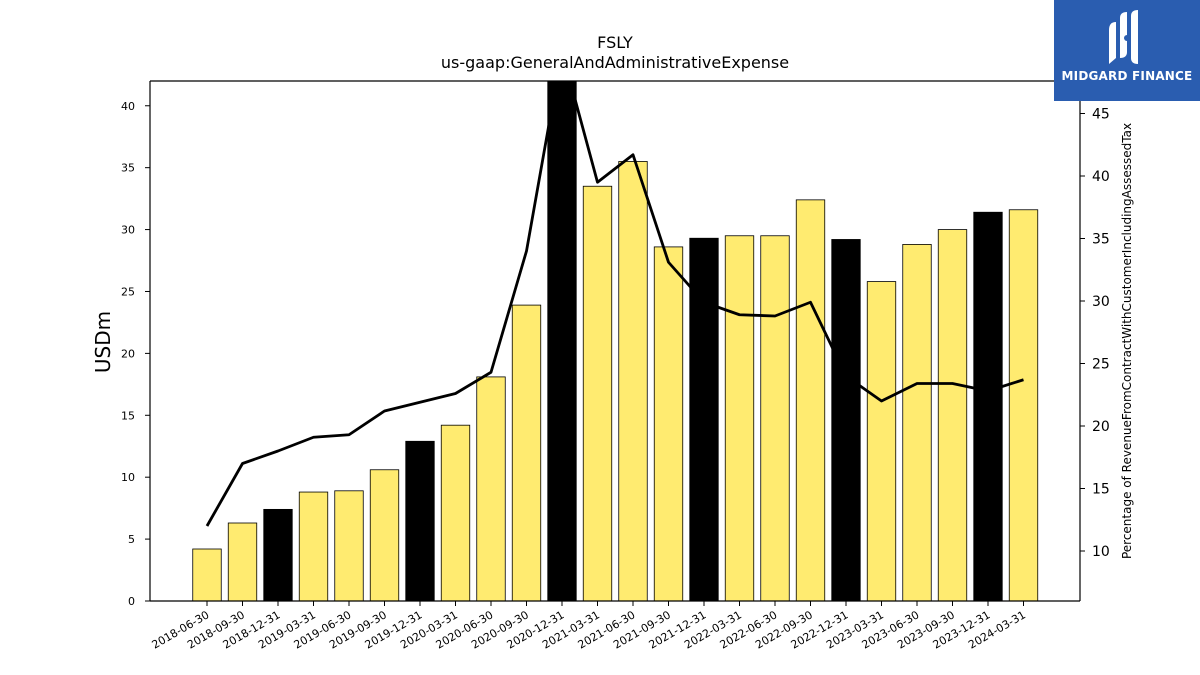  Describe the element at coordinates (1101, 552) in the screenshot. I see `y2-tick-label: 10` at that location.